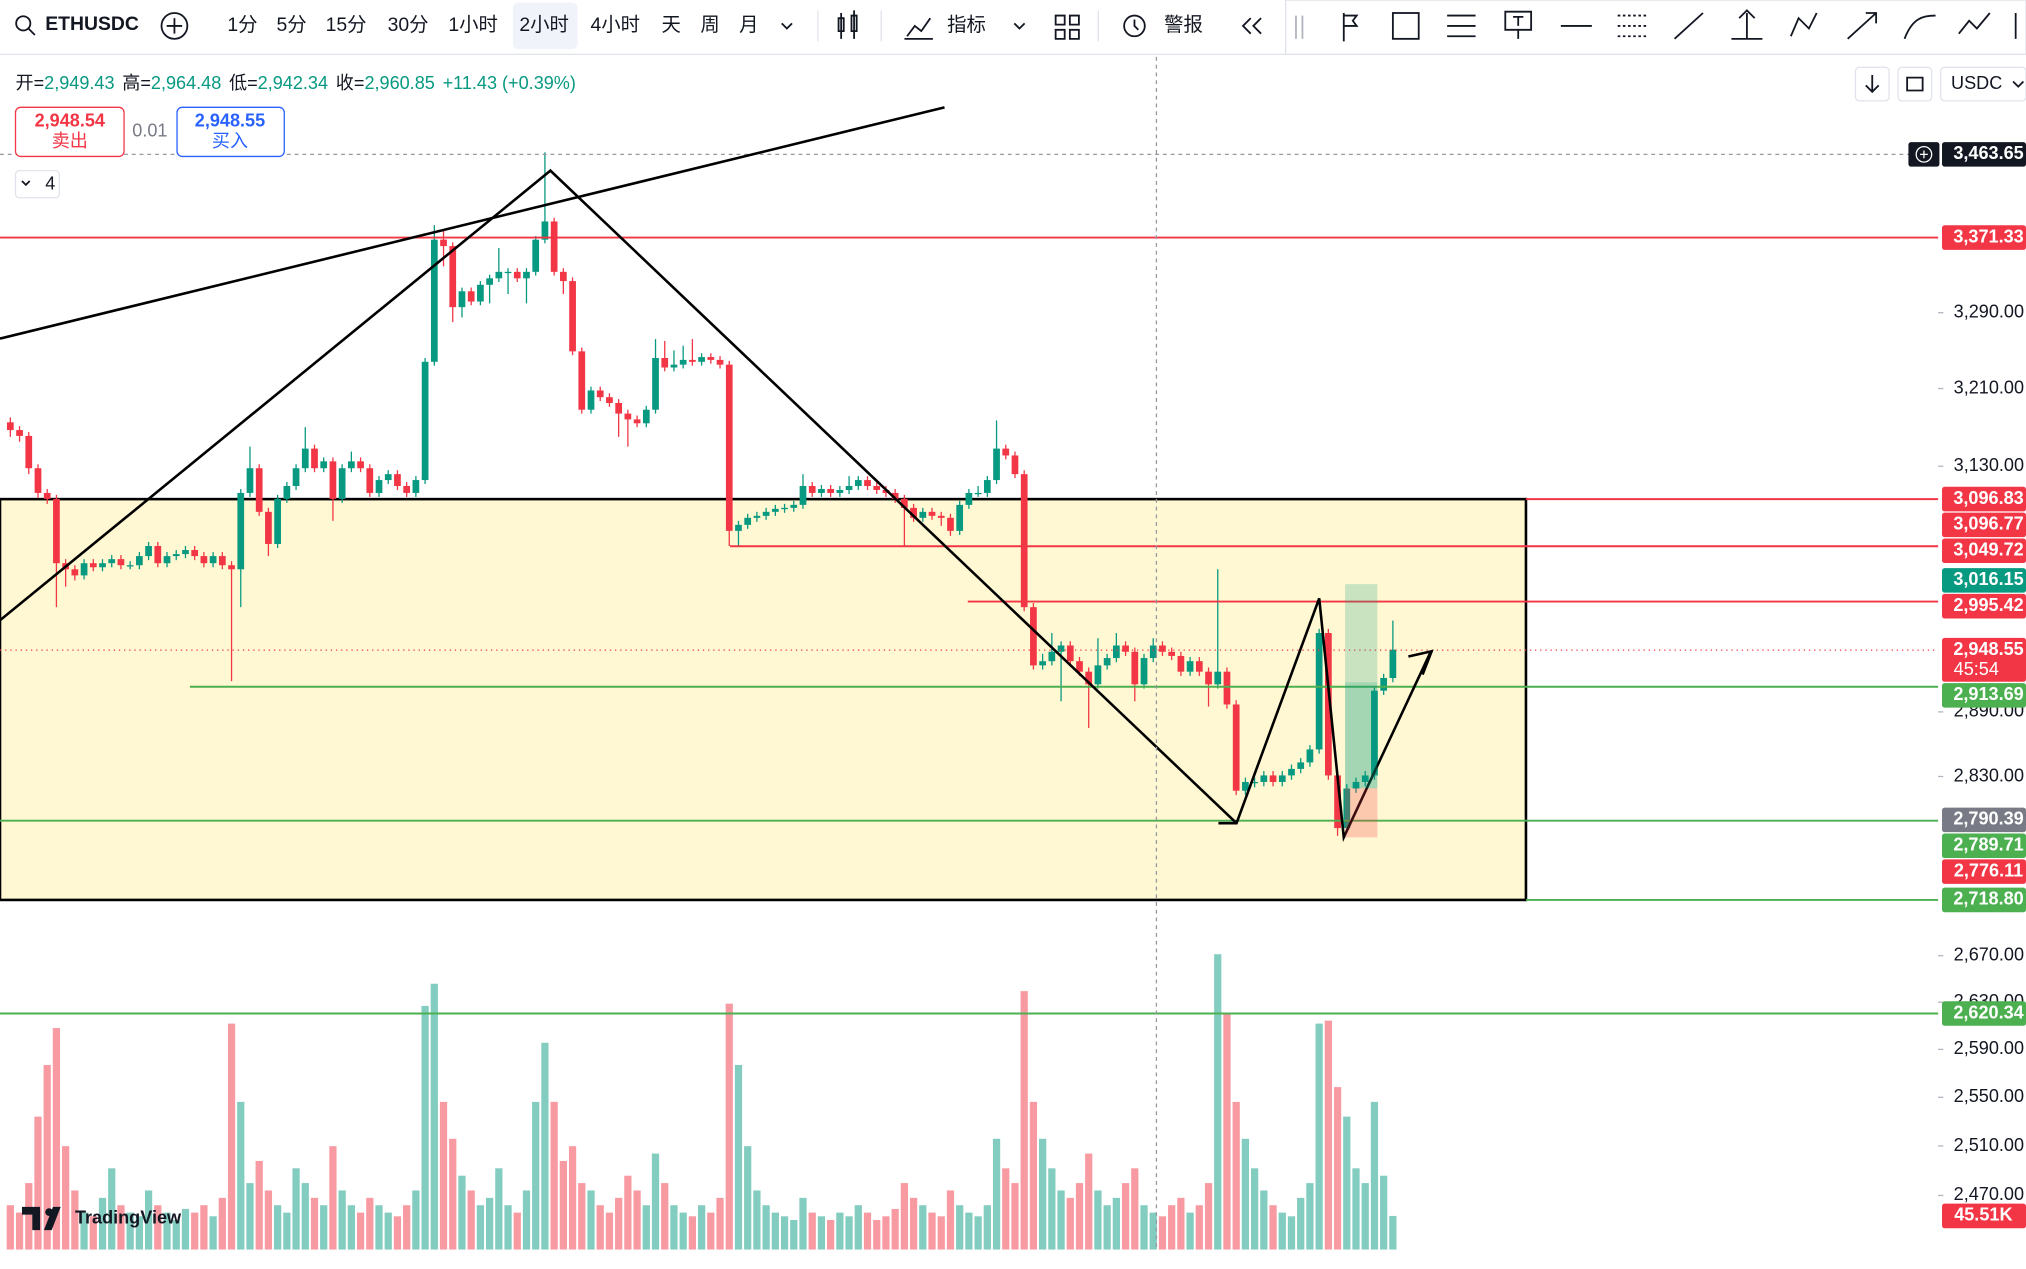  I want to click on path-tool, so click(1974, 23).